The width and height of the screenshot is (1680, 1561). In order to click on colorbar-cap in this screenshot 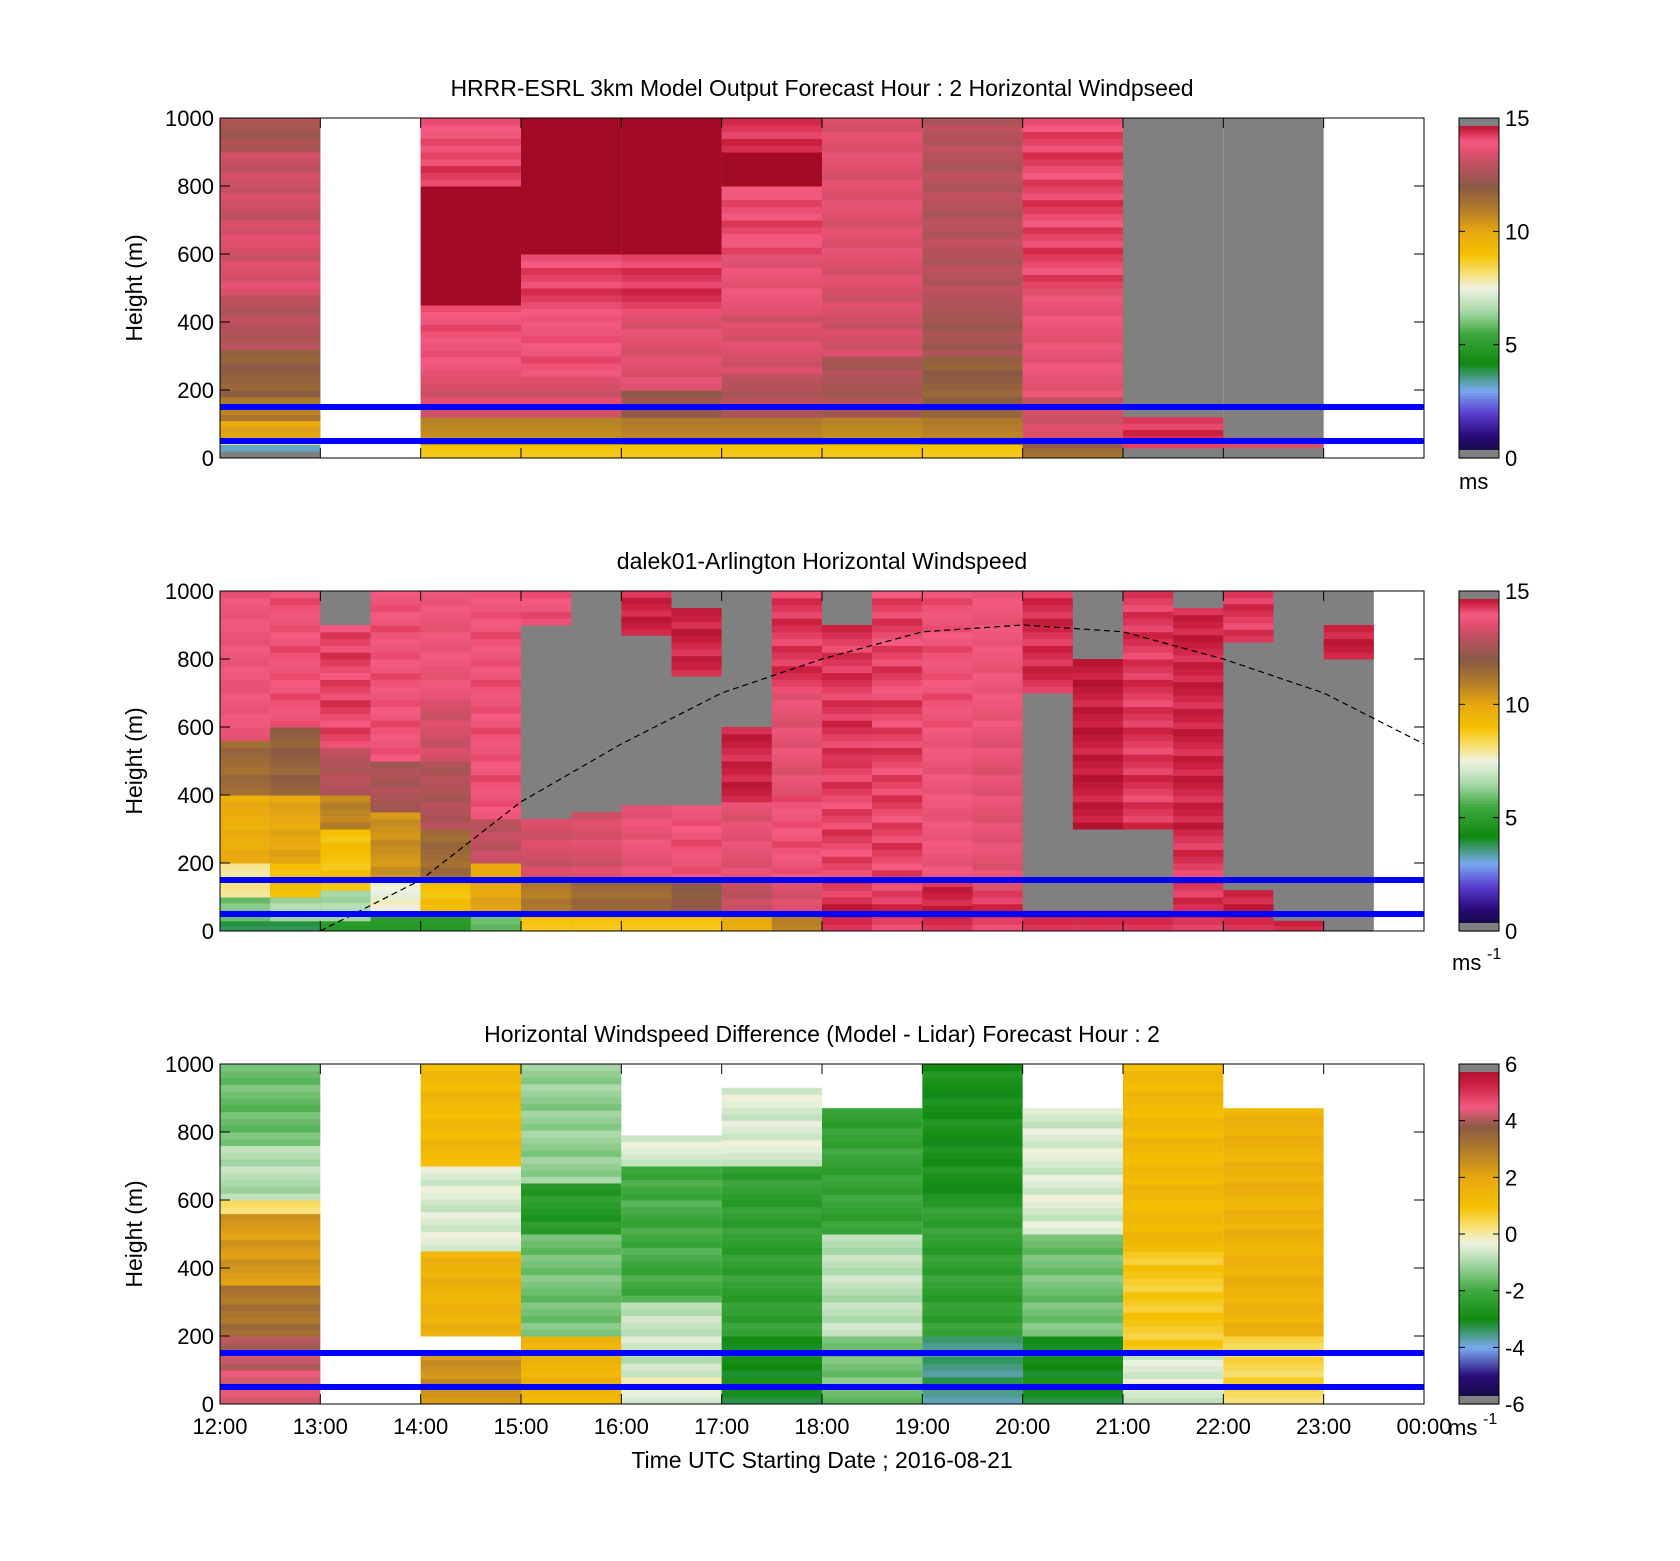, I will do `click(1479, 122)`.